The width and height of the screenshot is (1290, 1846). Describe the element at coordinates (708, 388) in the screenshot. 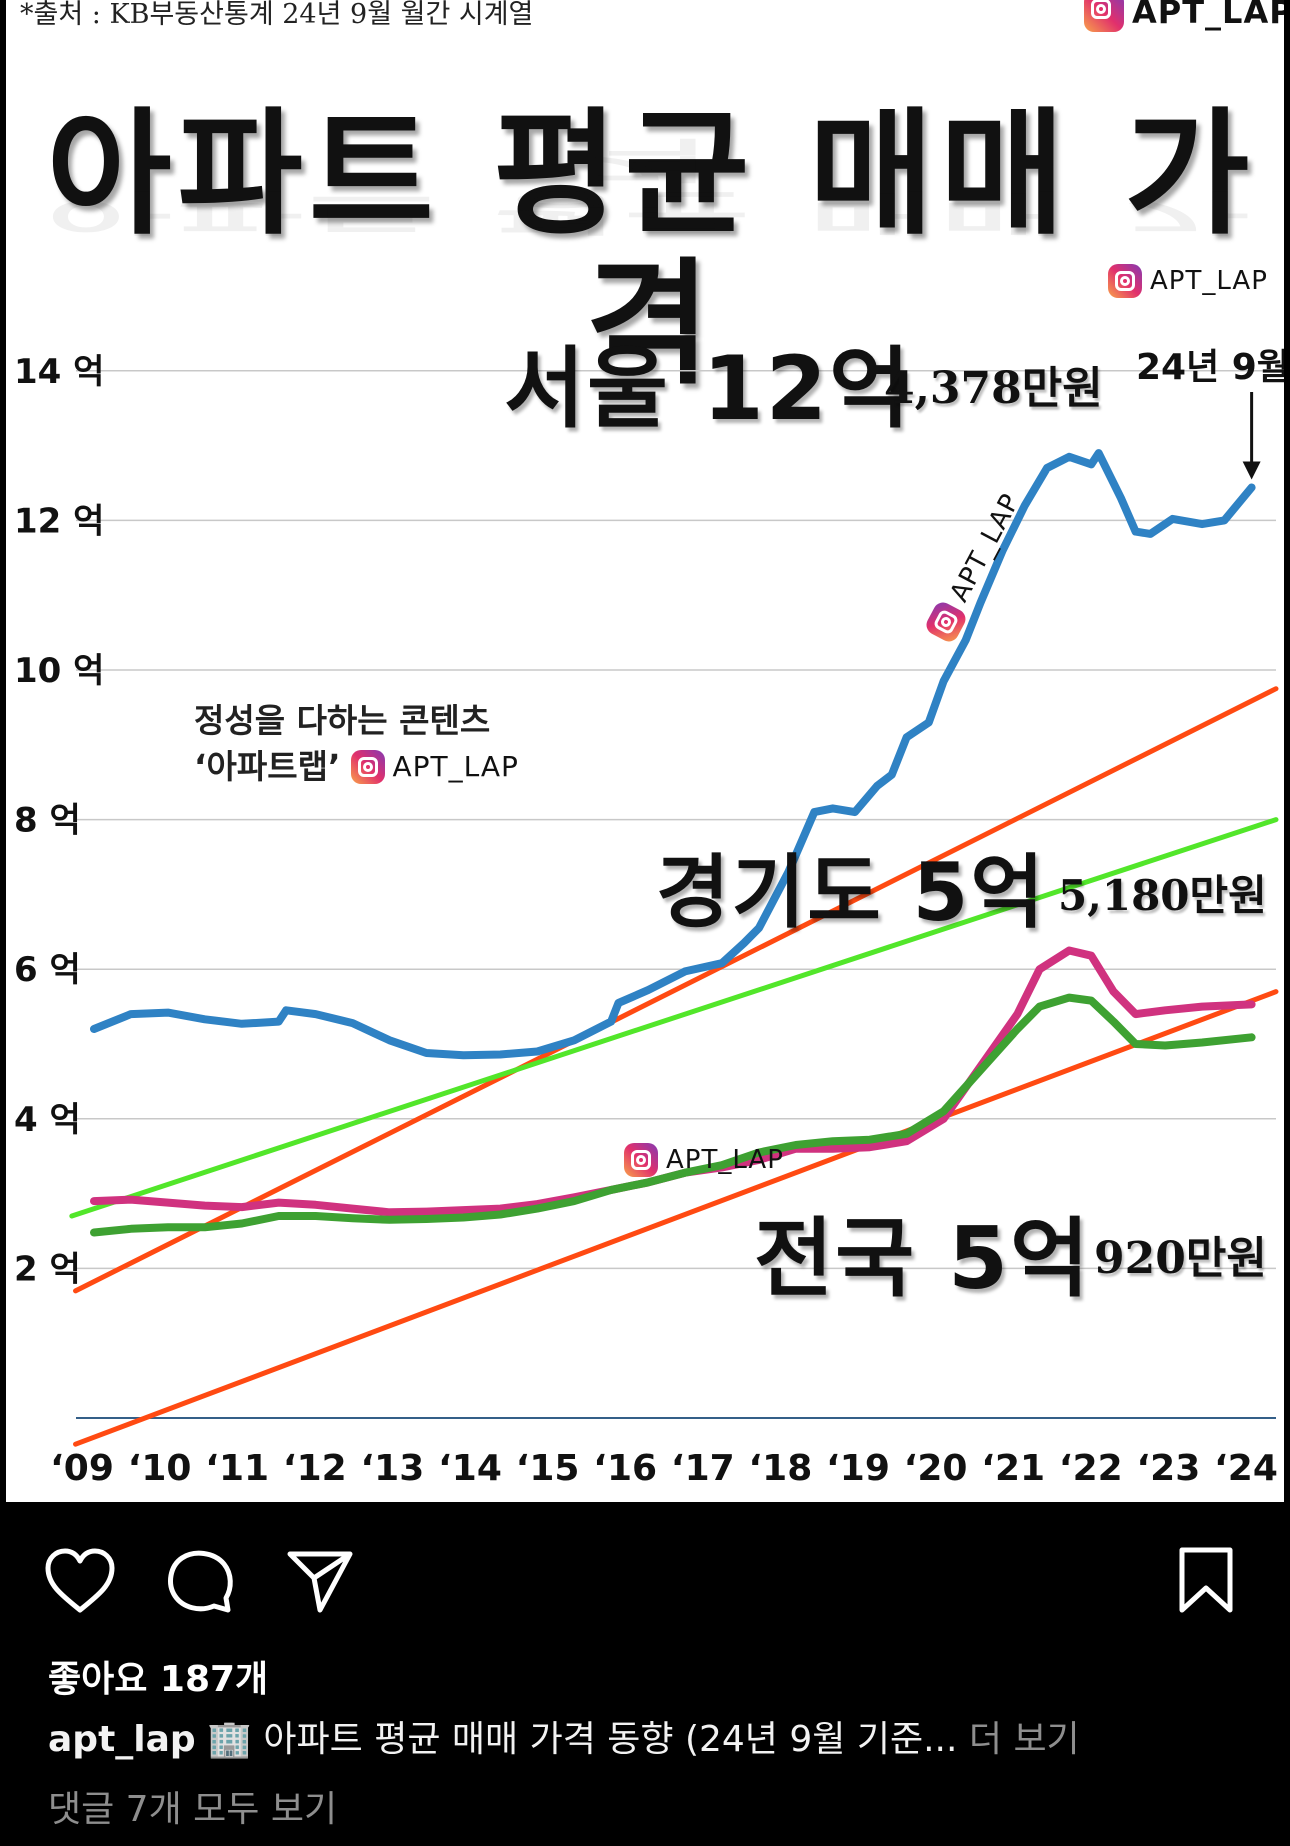

I see `seoul-label: 서울 12억` at that location.